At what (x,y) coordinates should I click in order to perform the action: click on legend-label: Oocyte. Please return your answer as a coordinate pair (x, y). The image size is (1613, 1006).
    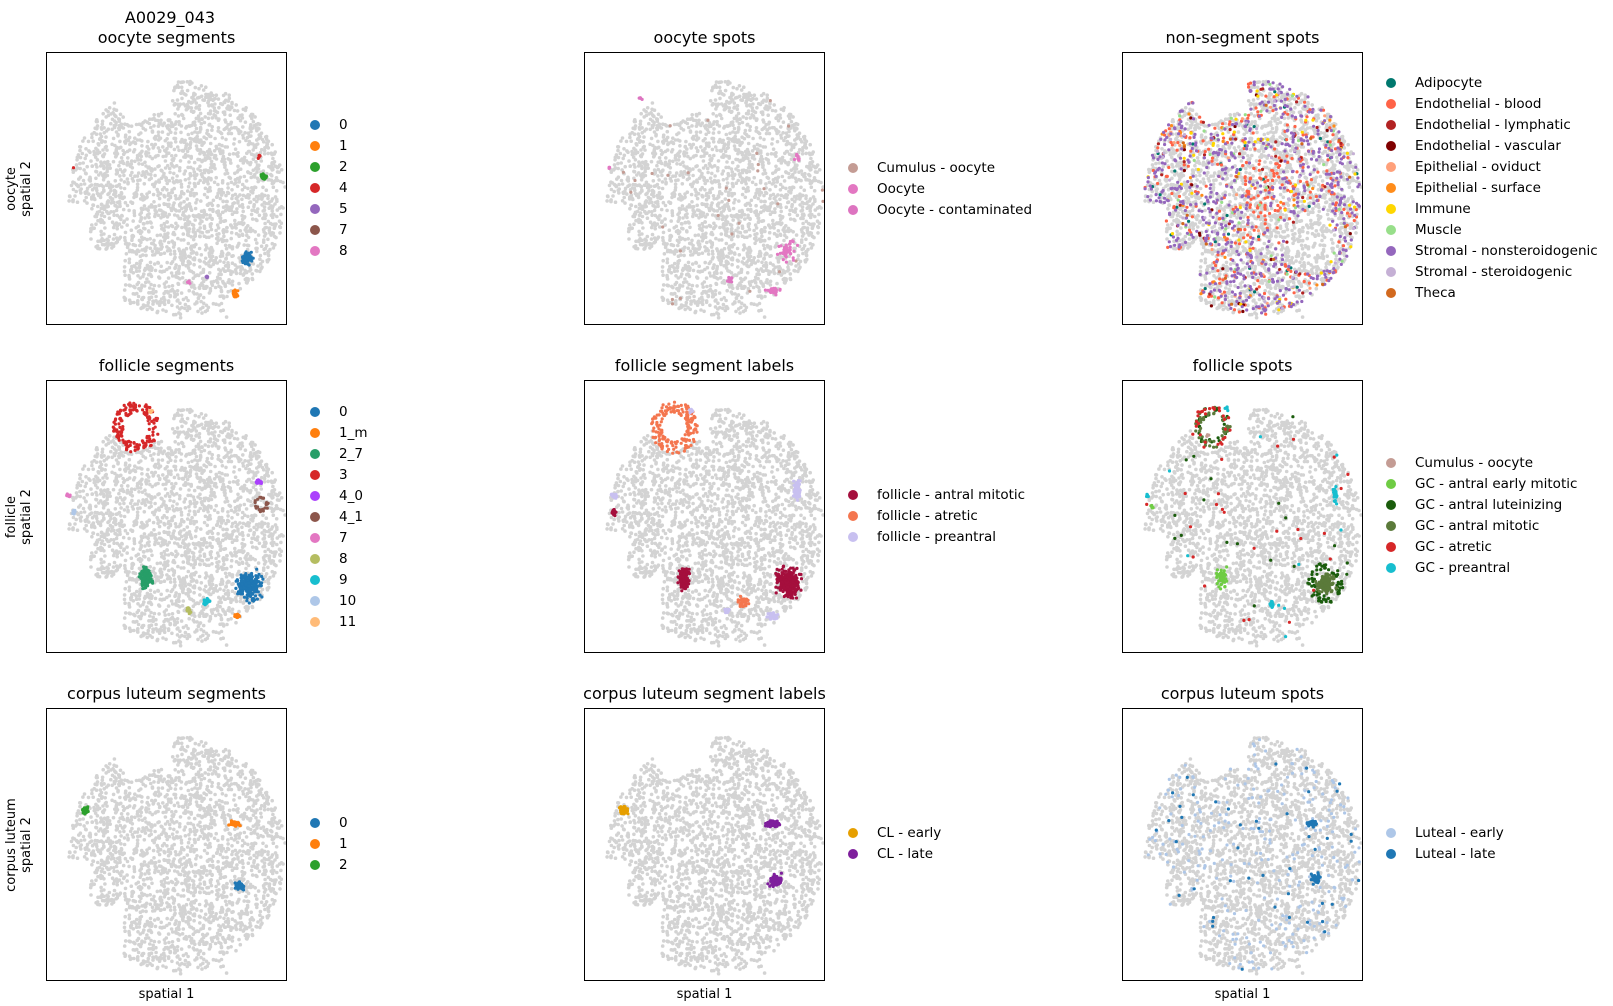
    Looking at the image, I should click on (901, 189).